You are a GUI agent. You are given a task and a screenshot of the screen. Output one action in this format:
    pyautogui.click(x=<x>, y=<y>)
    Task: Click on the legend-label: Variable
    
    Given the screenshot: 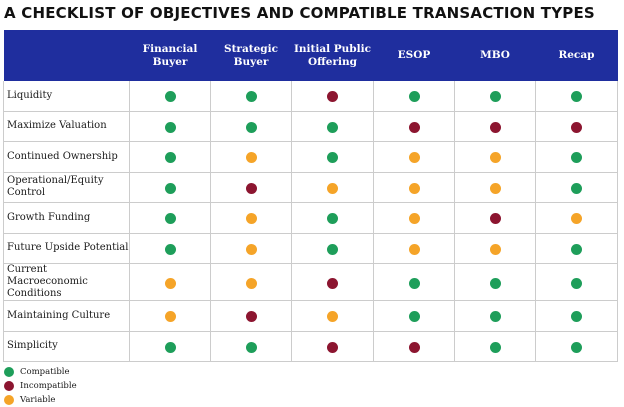 What is the action you would take?
    pyautogui.click(x=38, y=400)
    